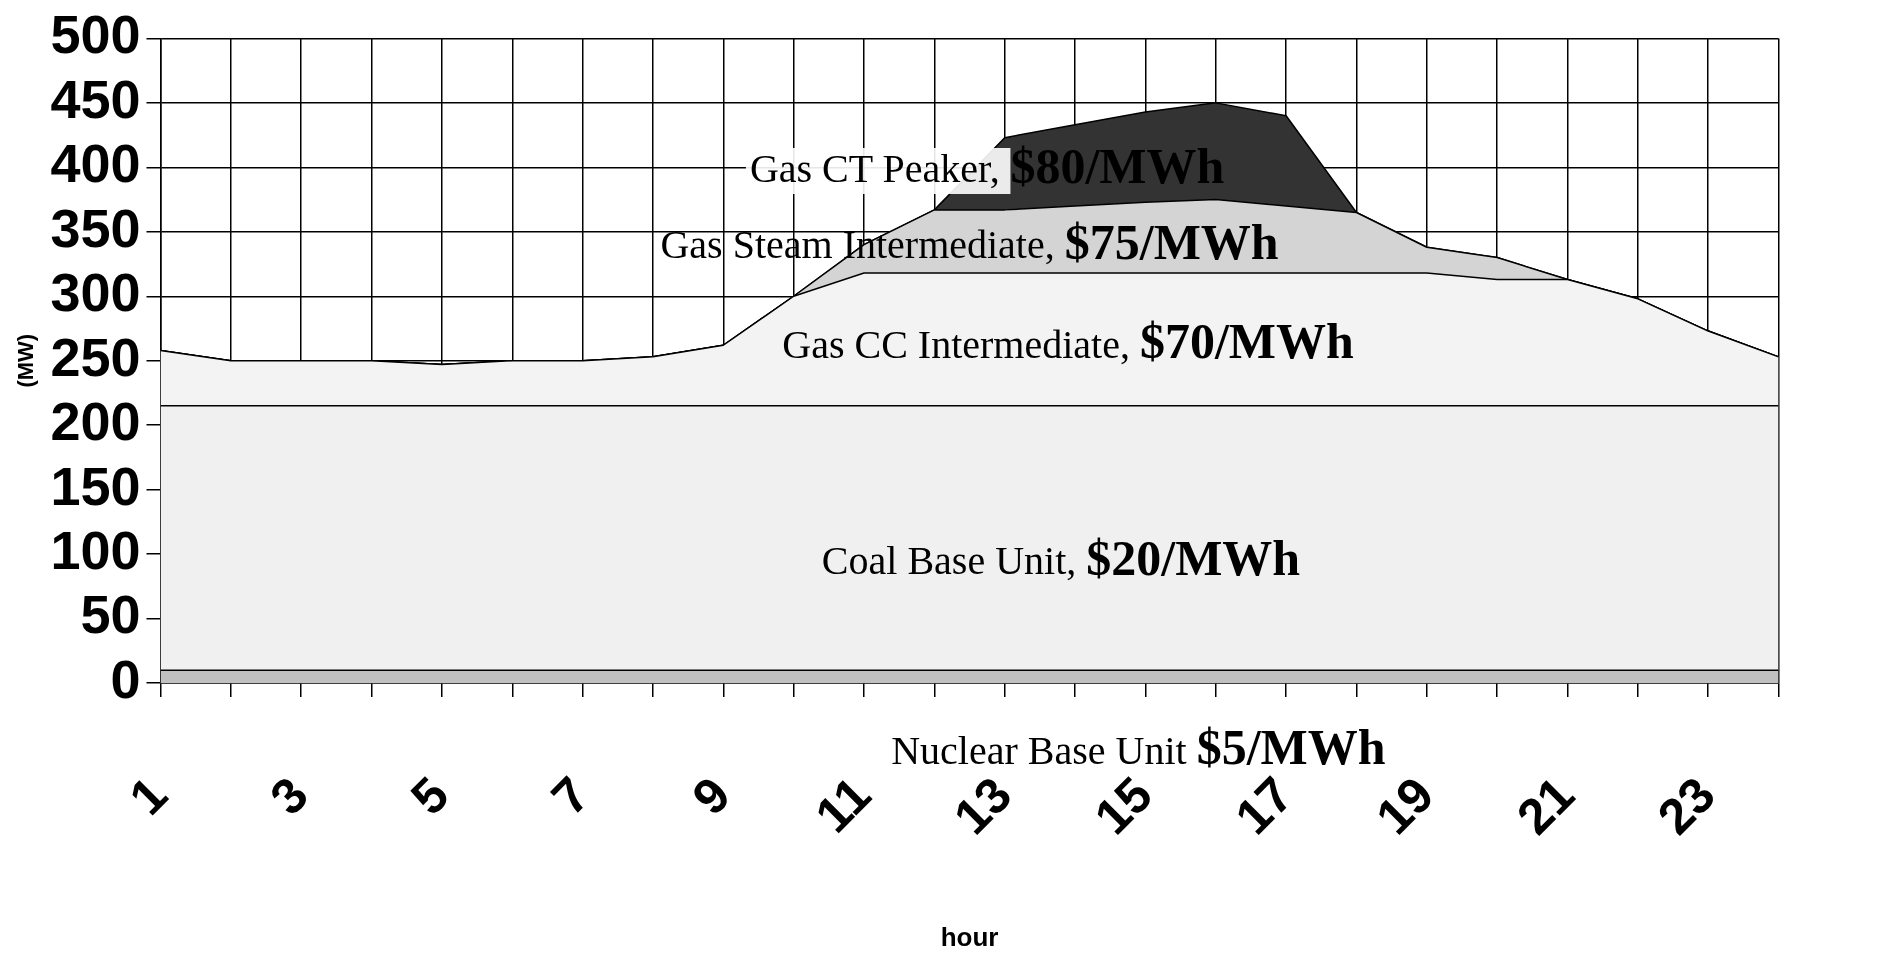 This screenshot has width=1891, height=968. Describe the element at coordinates (711, 796) in the screenshot. I see `x-tick-label: 9` at that location.